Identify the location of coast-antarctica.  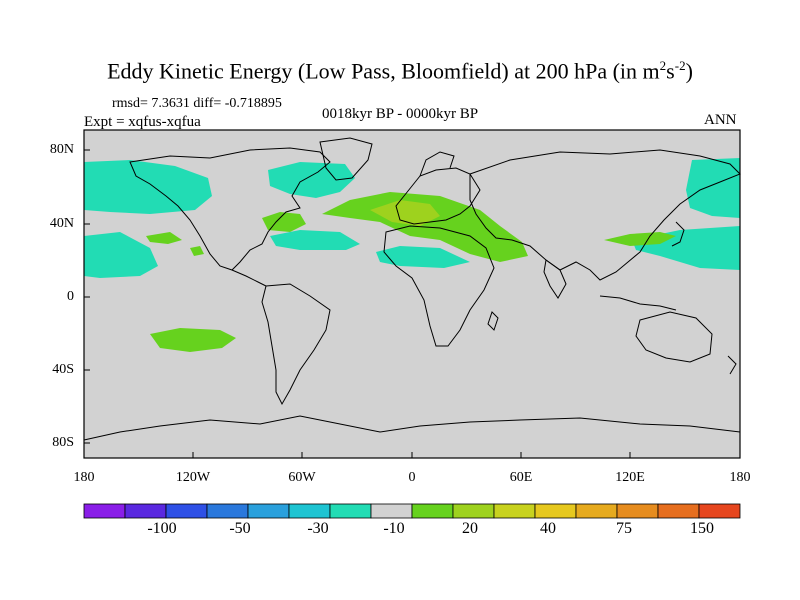
(412, 428).